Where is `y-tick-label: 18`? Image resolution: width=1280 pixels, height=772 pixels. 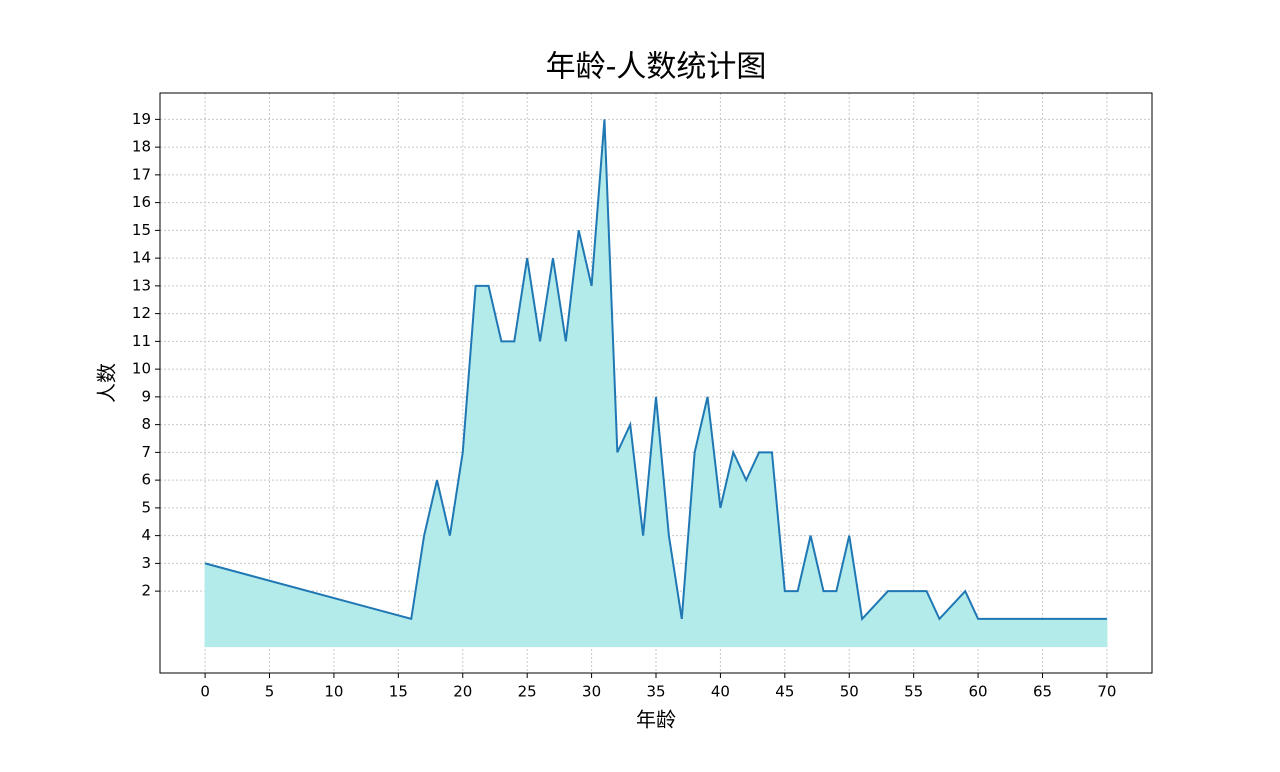 y-tick-label: 18 is located at coordinates (141, 147).